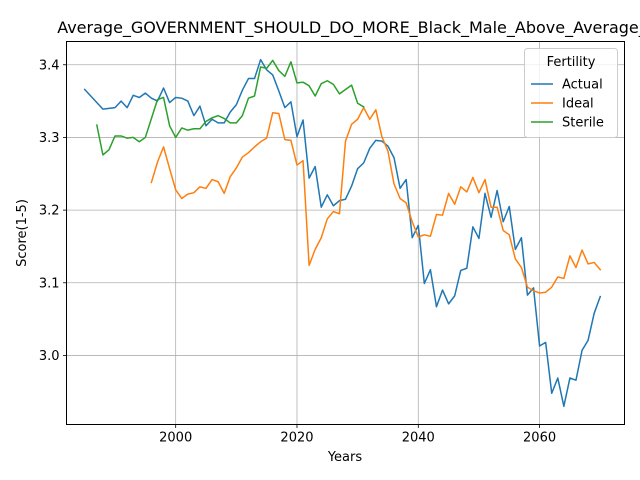  I want to click on y-tick-label: 3.0, so click(49, 356).